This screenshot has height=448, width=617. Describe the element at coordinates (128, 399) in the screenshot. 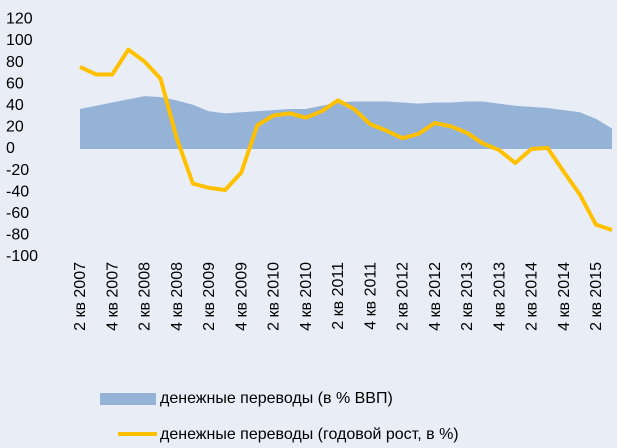

I see `legend-swatch` at that location.